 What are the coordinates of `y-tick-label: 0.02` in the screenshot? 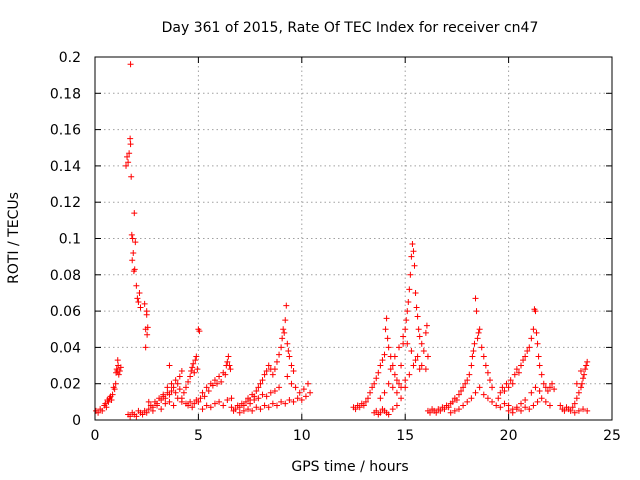 It's located at (65, 385).